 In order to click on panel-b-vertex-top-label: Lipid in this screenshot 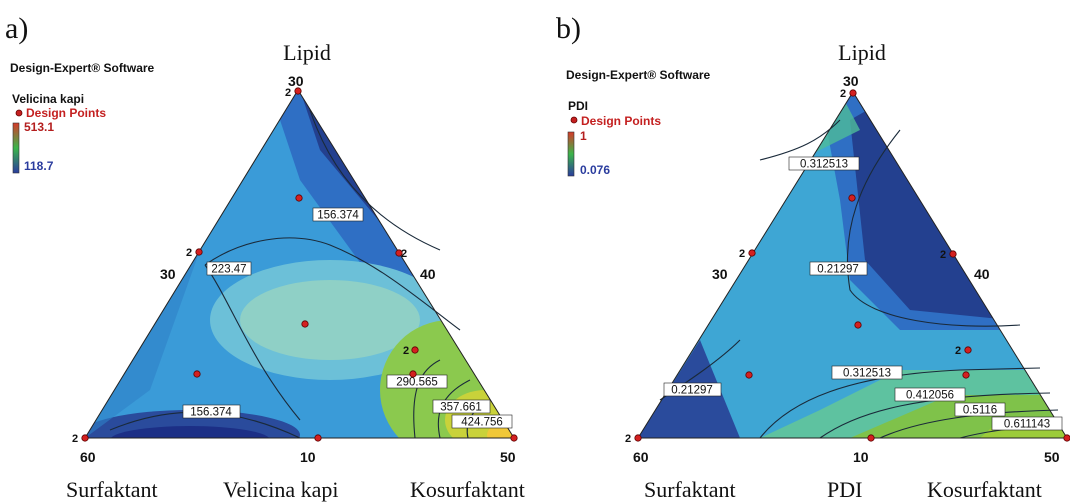, I will do `click(862, 52)`.